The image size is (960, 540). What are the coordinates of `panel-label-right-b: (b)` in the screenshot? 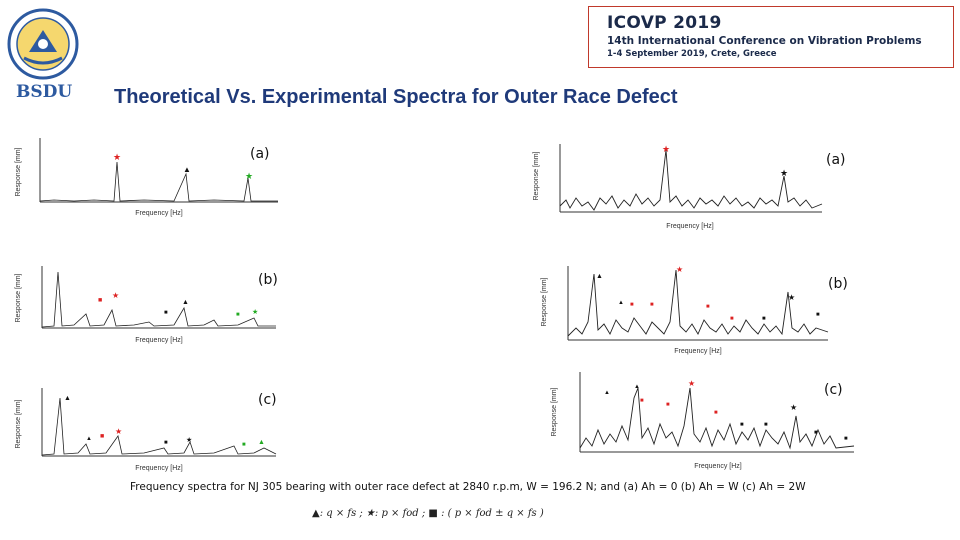 It's located at (838, 284).